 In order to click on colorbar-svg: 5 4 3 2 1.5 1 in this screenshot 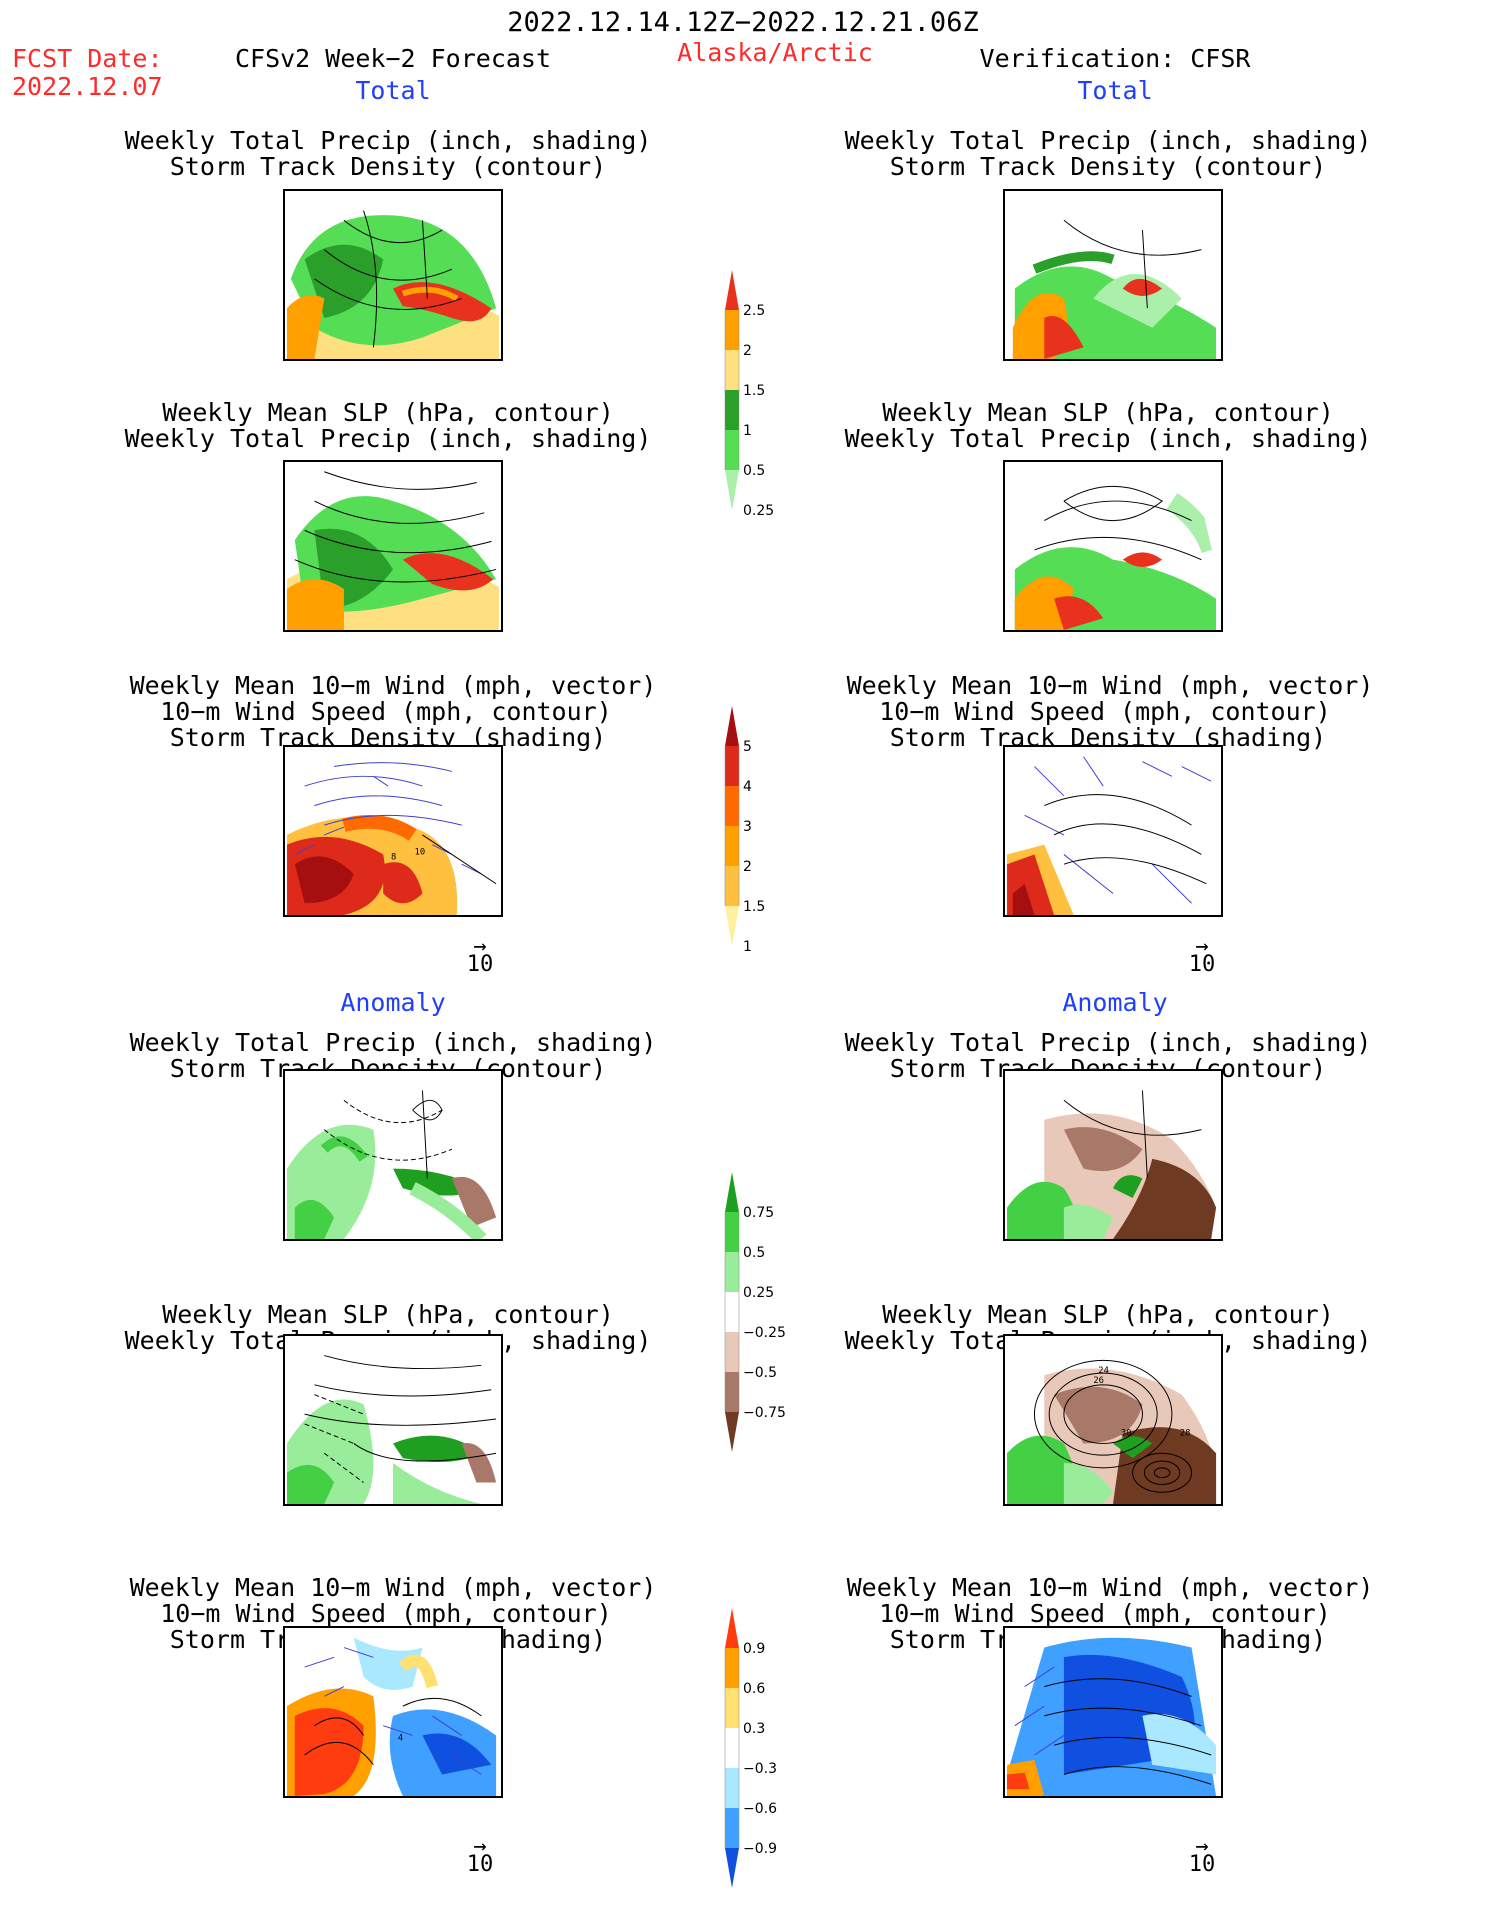, I will do `click(744, 830)`.